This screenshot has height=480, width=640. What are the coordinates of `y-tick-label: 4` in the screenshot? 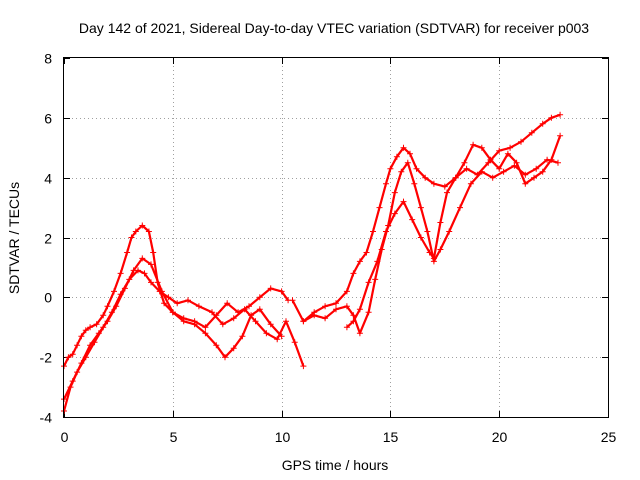 It's located at (48, 179).